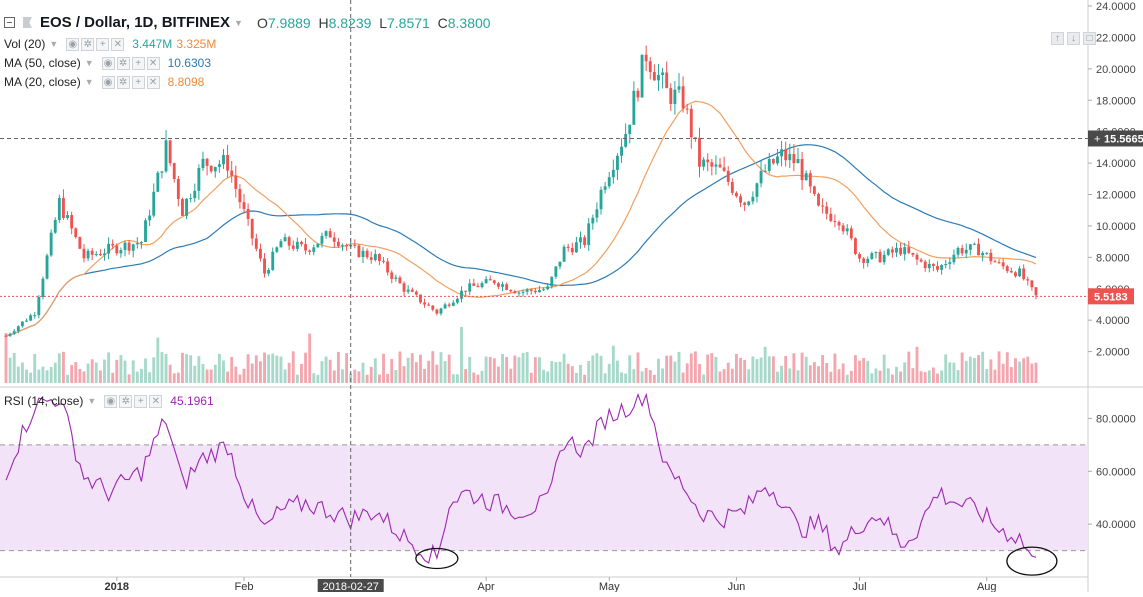 This screenshot has width=1143, height=597. What do you see at coordinates (1057, 38) in the screenshot?
I see `pane-up-icon: ↑` at bounding box center [1057, 38].